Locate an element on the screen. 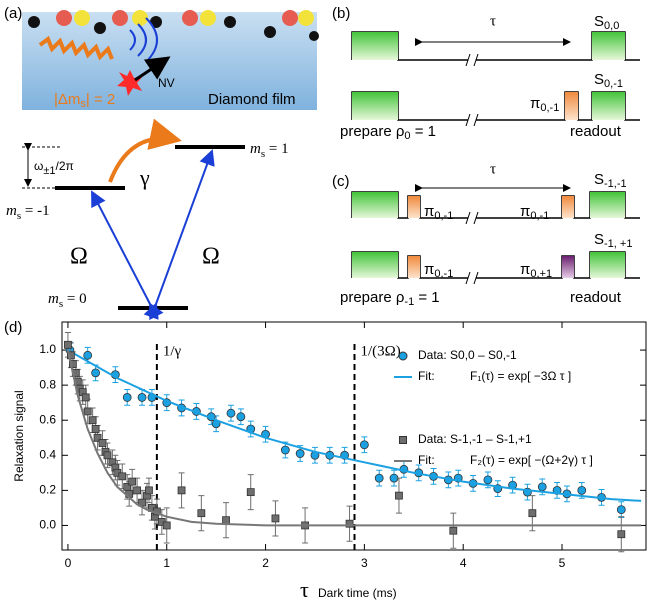  gamma-arrow is located at coordinates (145, 150).